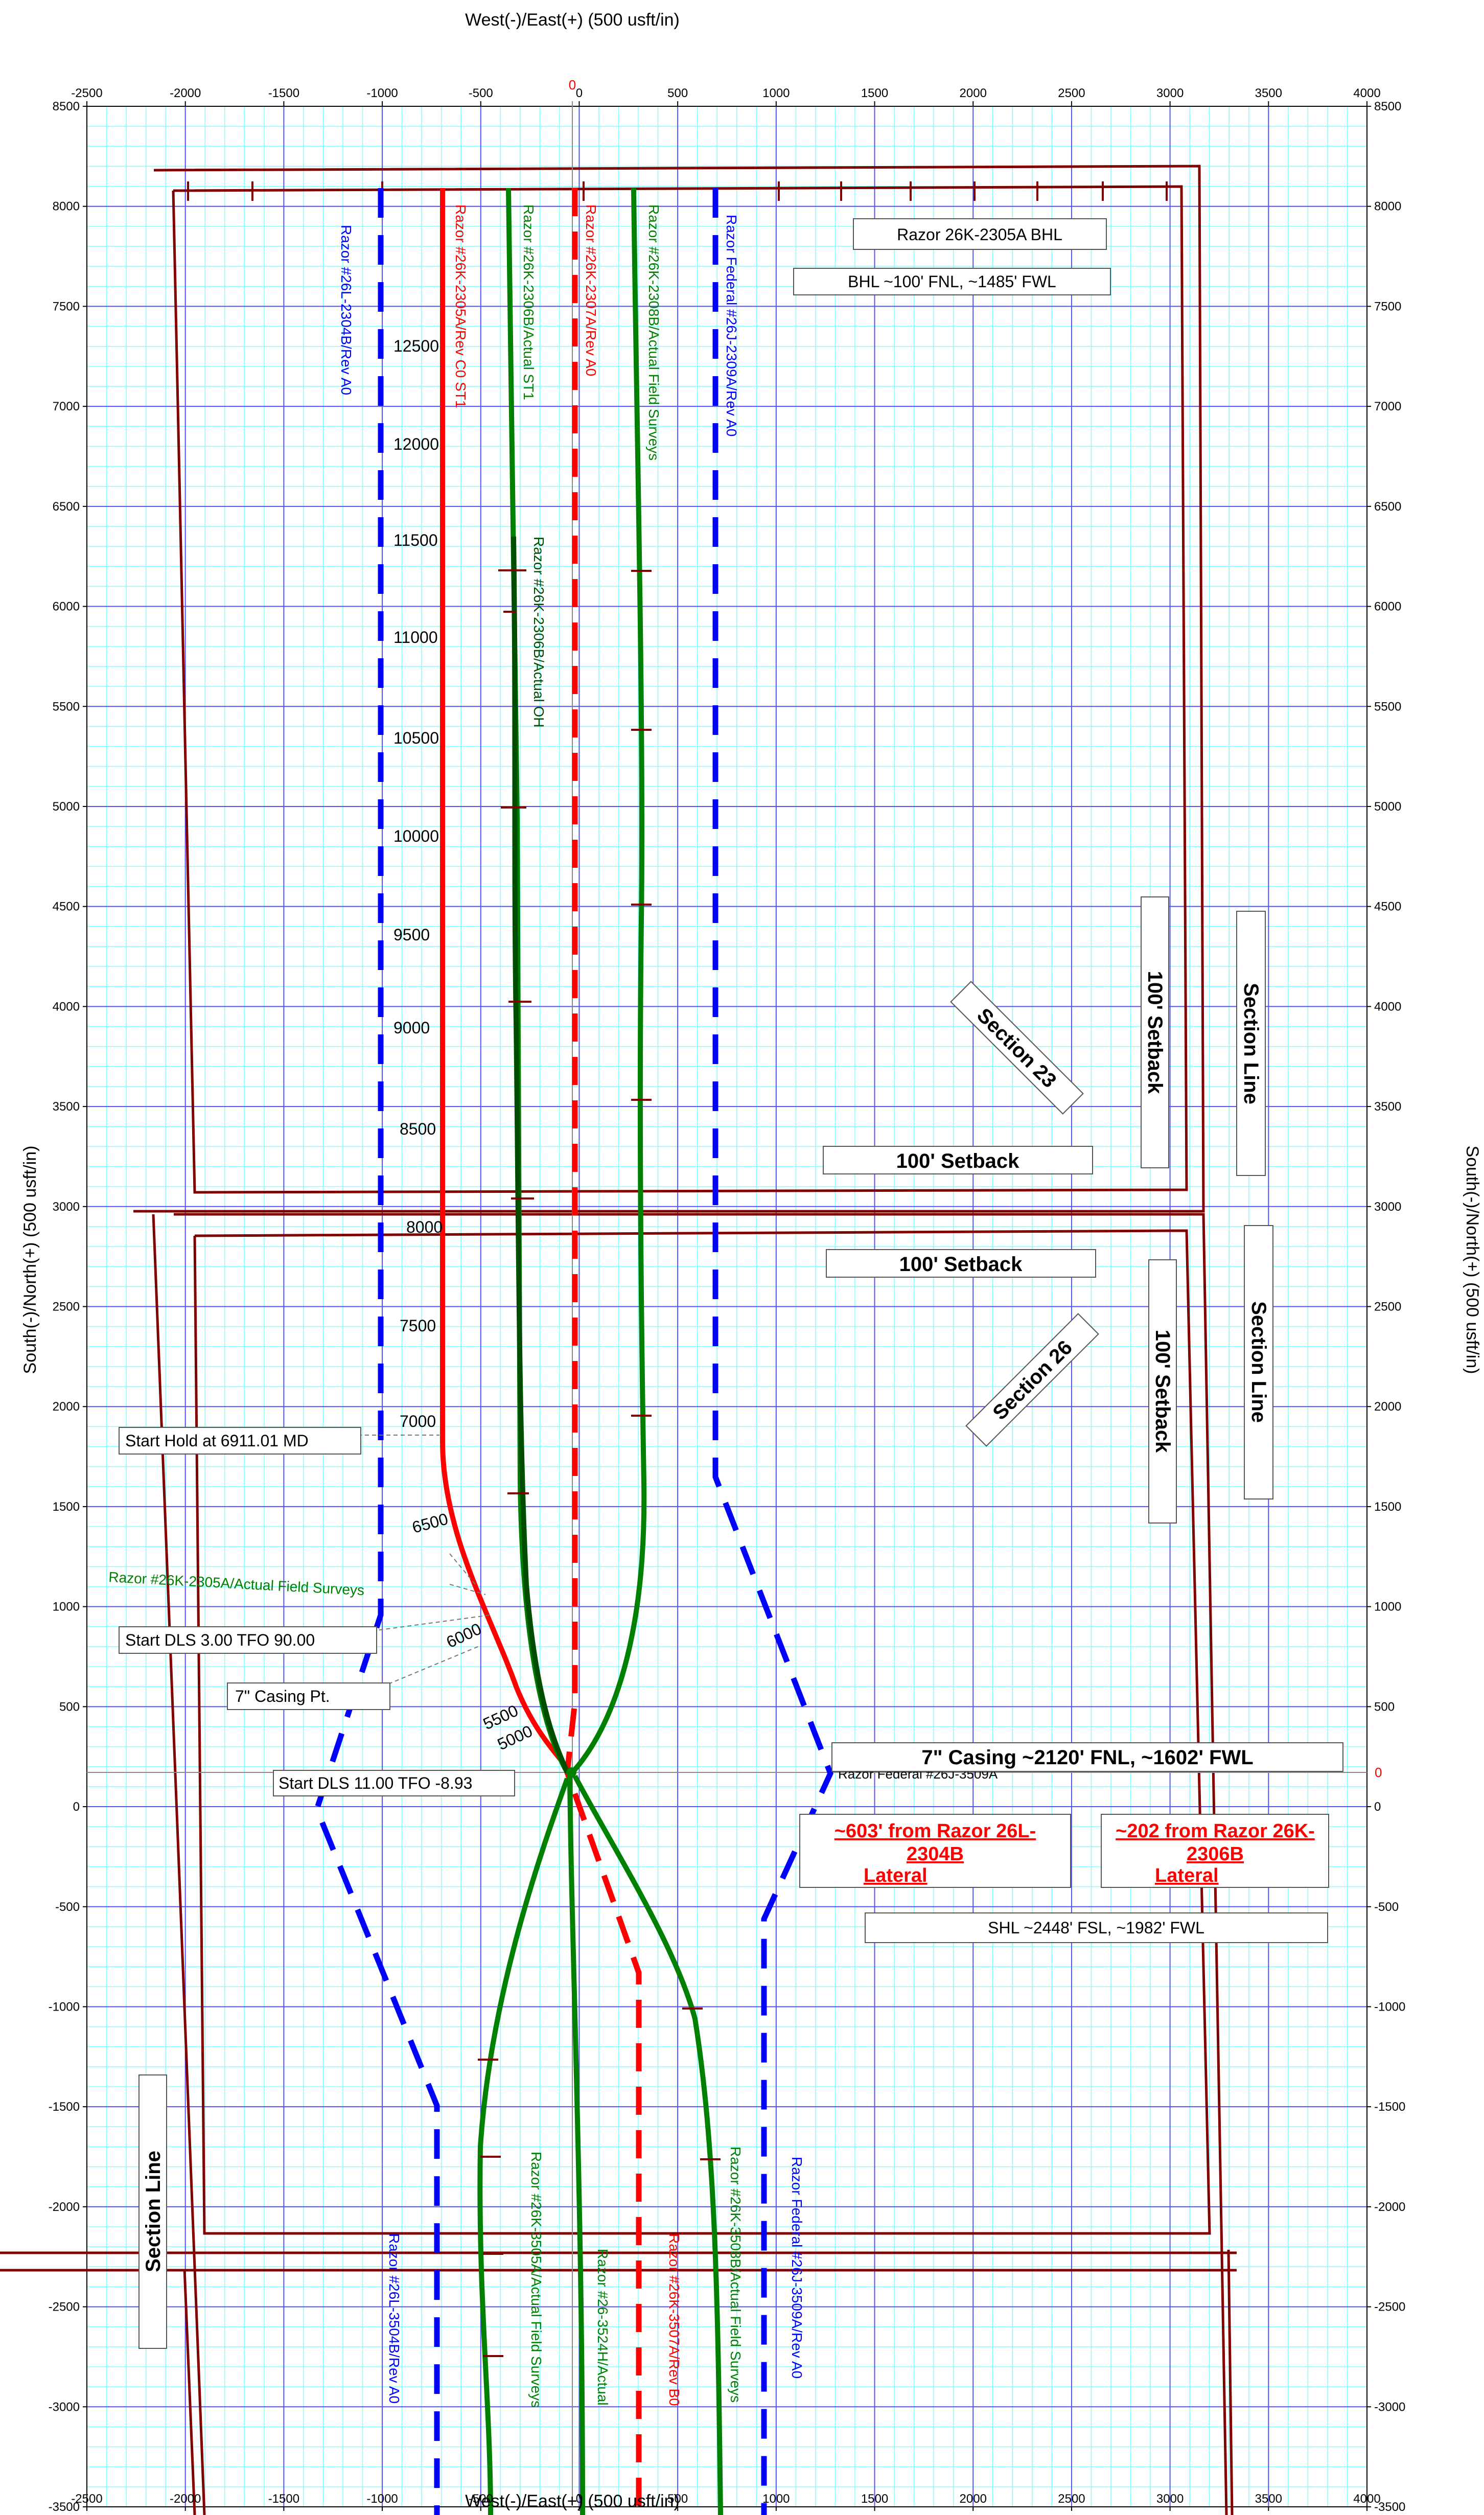  I want to click on y-tick-label-right: 5500, so click(1387, 706).